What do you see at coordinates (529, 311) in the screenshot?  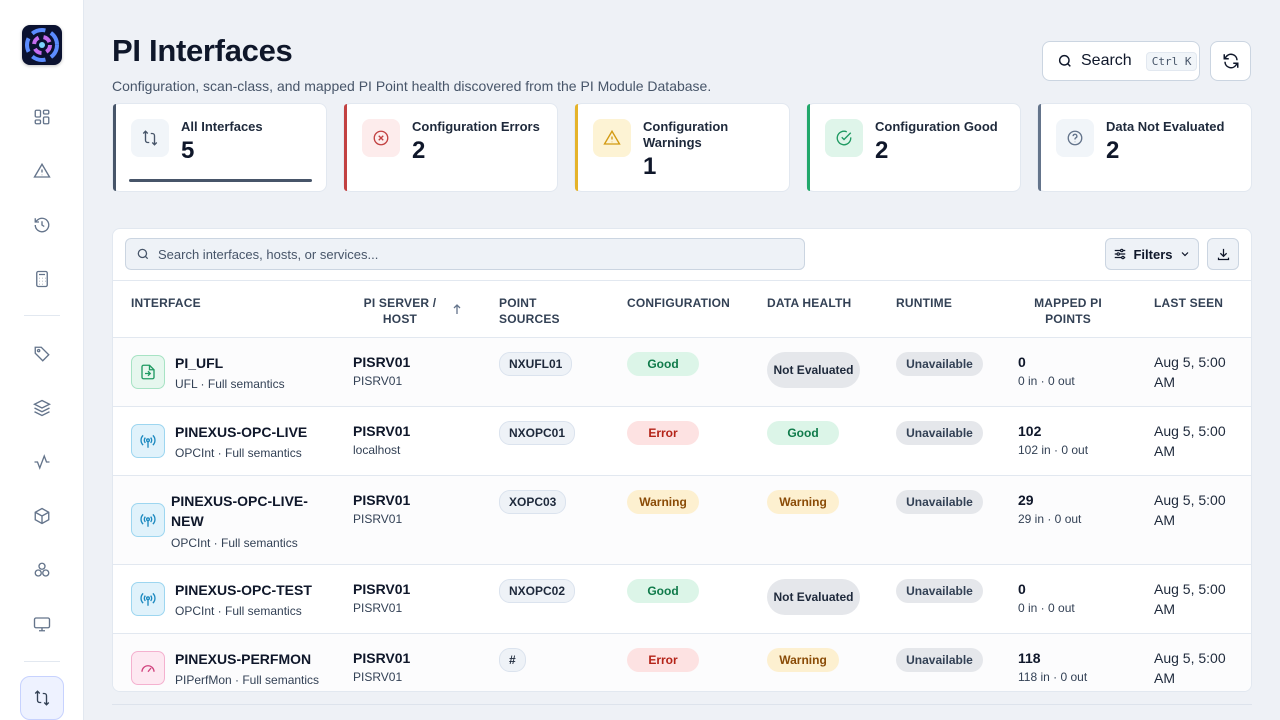 I see `column-header-point-sources: POINT SOURCES` at bounding box center [529, 311].